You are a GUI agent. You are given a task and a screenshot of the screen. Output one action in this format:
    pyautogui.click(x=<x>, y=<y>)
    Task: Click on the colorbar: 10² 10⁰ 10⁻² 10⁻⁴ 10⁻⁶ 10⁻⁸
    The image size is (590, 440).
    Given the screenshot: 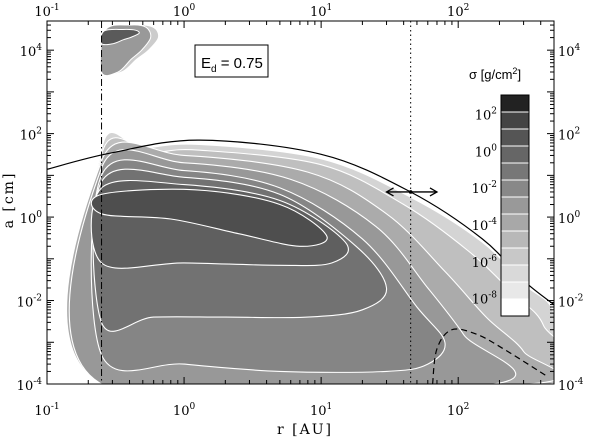 What is the action you would take?
    pyautogui.click(x=501, y=205)
    